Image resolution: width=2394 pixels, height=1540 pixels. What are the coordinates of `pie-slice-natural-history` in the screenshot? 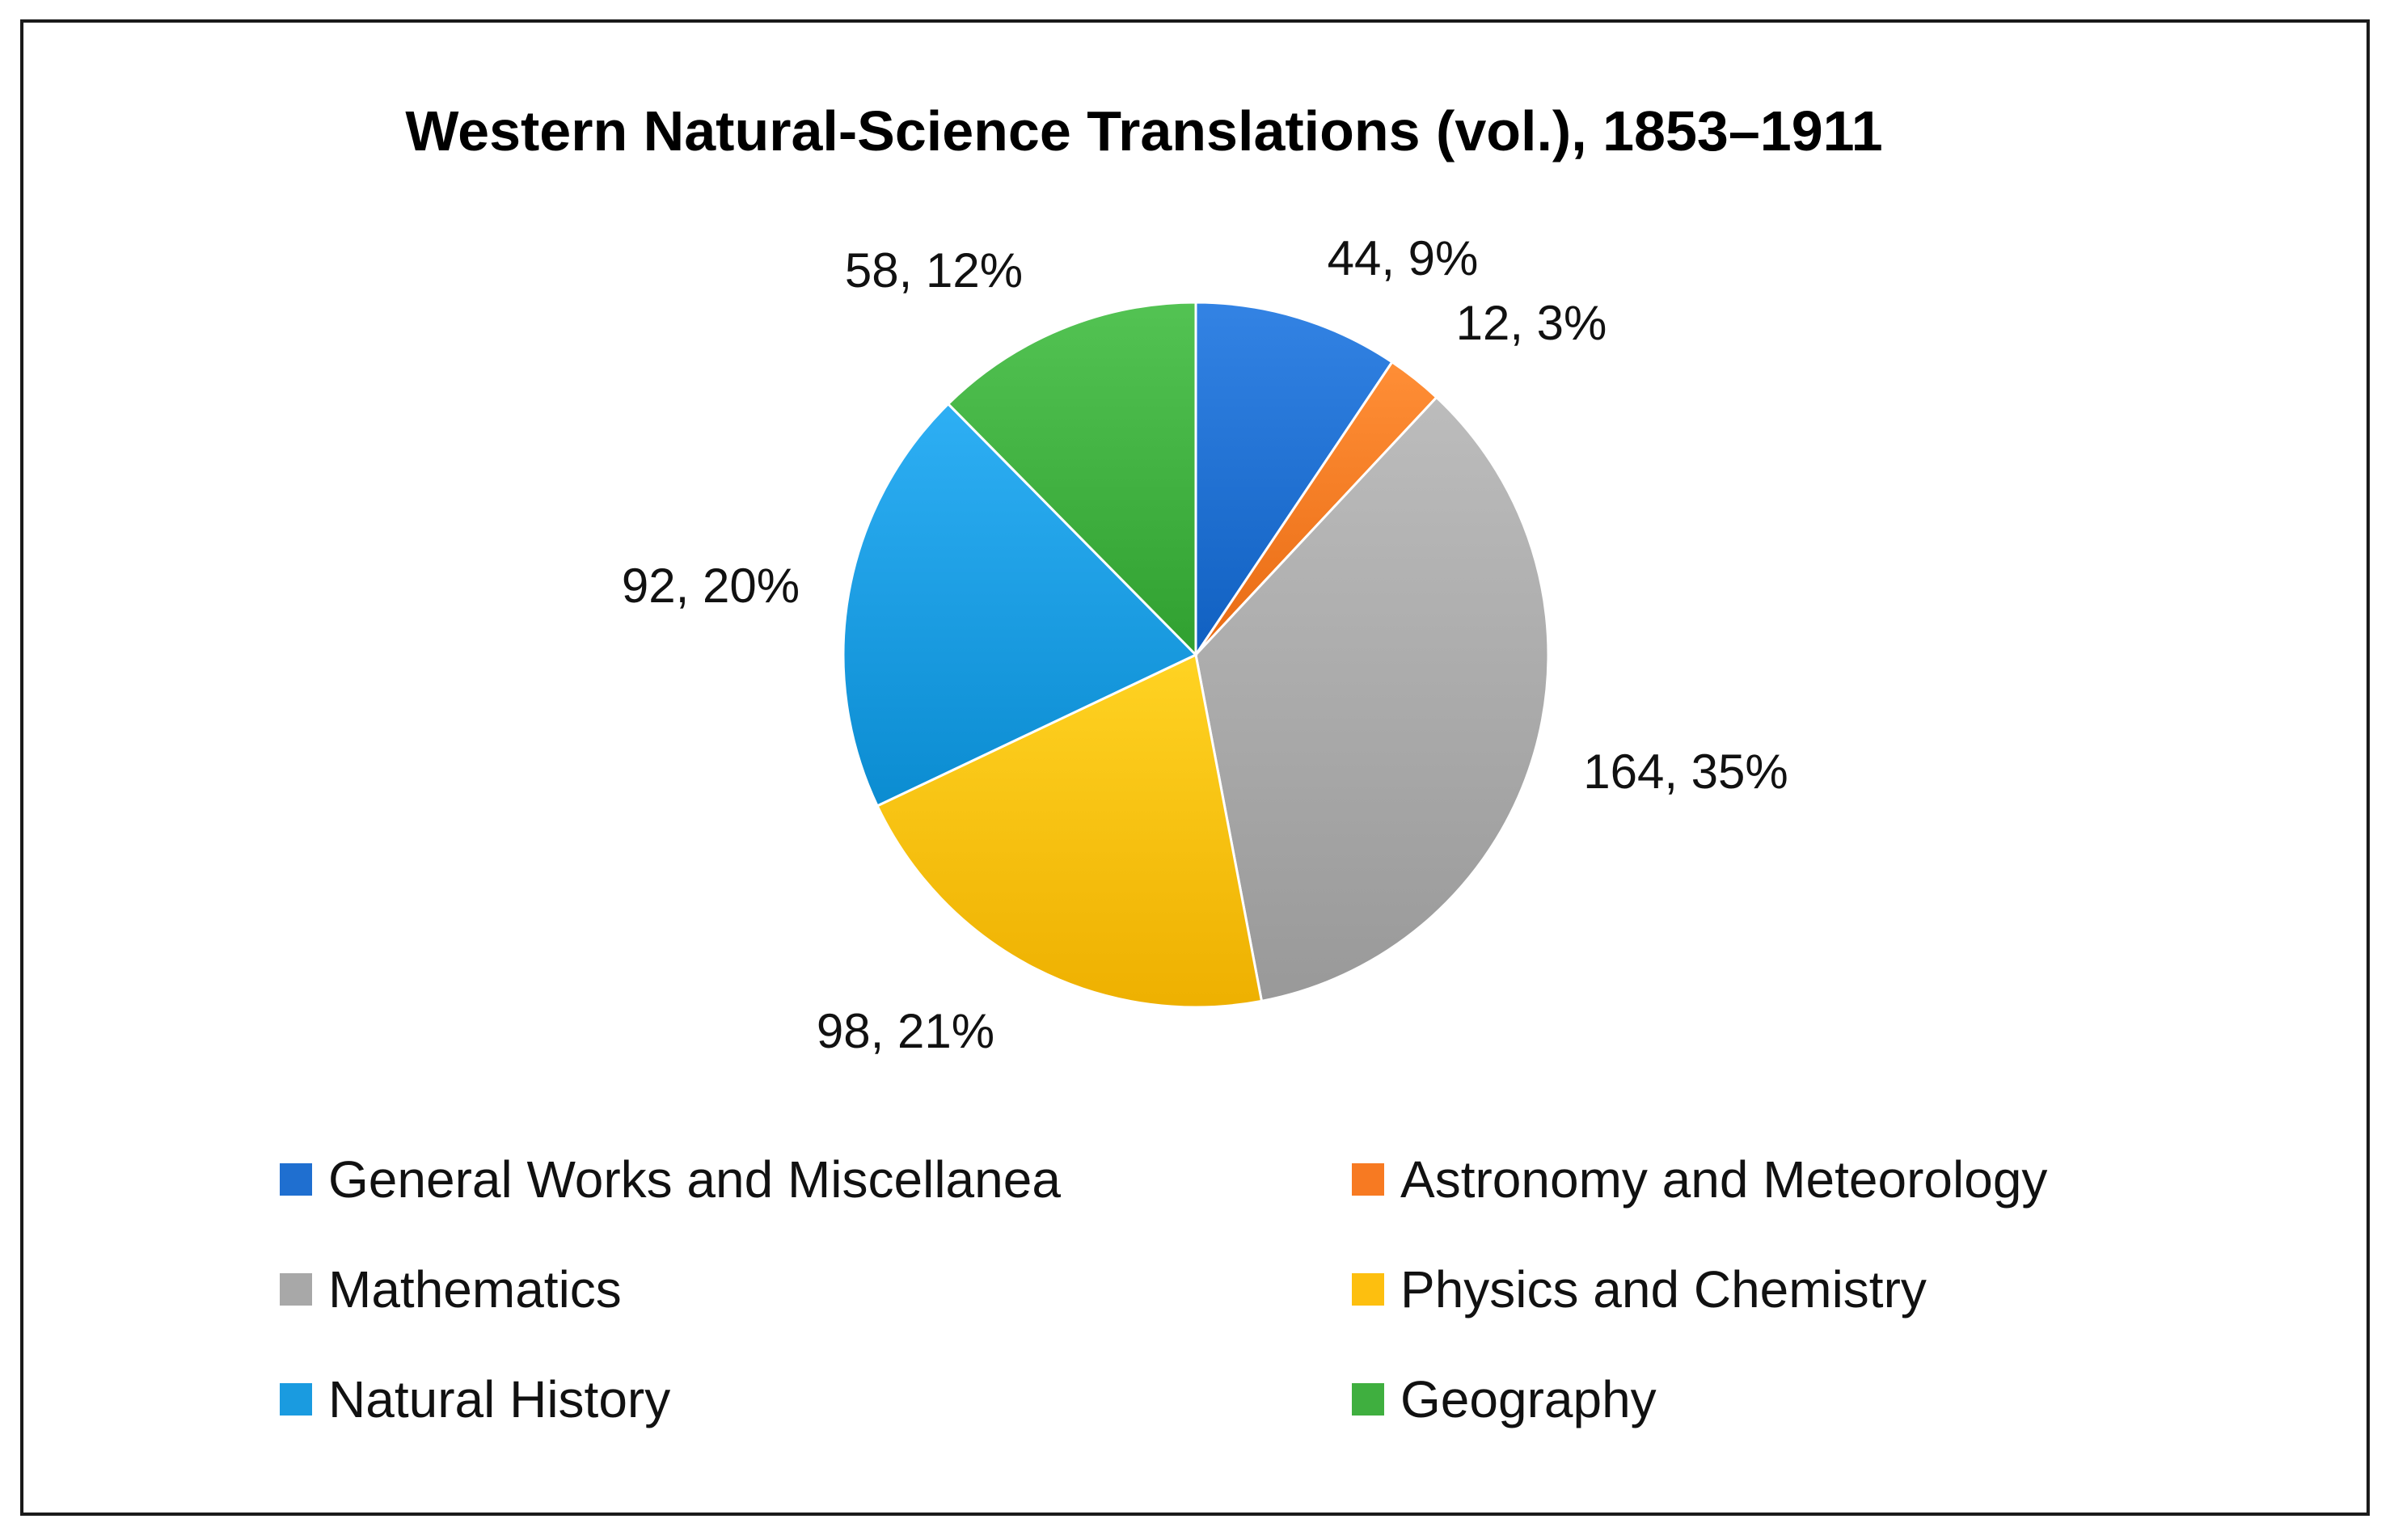 It's located at (1020, 605).